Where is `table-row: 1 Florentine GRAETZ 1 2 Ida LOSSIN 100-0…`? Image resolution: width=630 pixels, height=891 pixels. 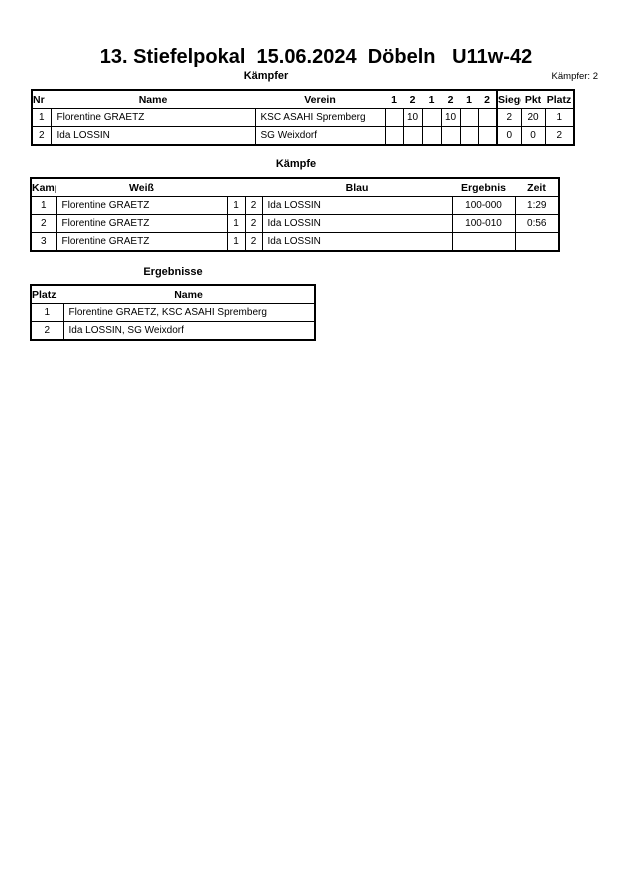 table-row: 1 Florentine GRAETZ 1 2 Ida LOSSIN 100-0… is located at coordinates (295, 205).